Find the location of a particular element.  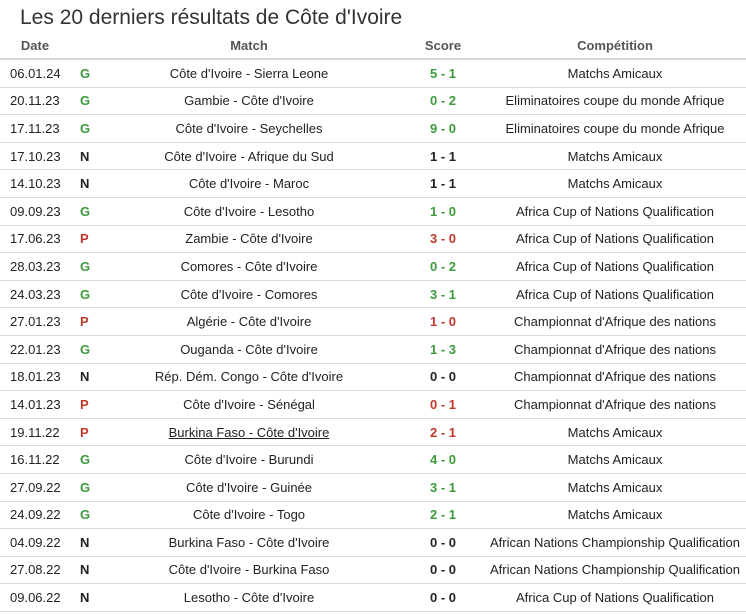

column-header-date: Date is located at coordinates (35, 46).